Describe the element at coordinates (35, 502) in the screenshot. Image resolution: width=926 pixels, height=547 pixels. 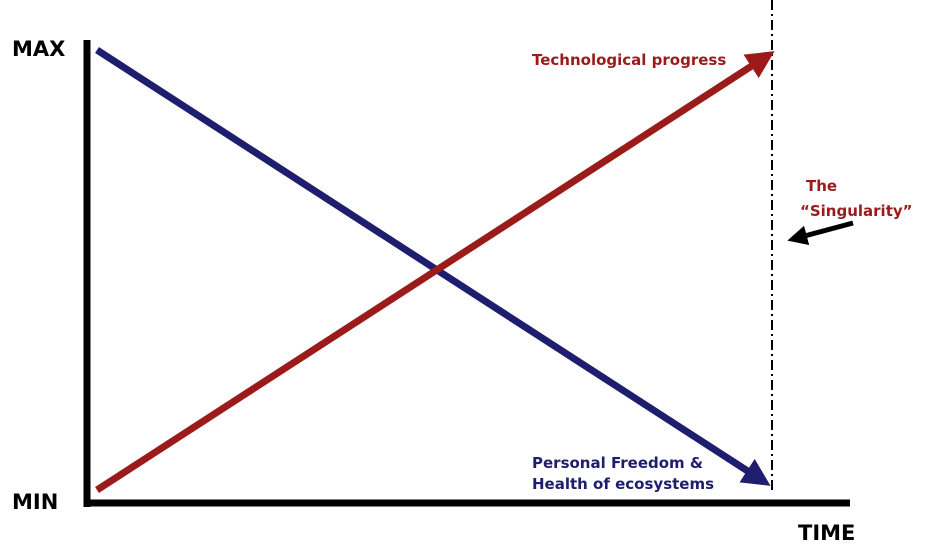
I see `y-min-label: MIN` at that location.